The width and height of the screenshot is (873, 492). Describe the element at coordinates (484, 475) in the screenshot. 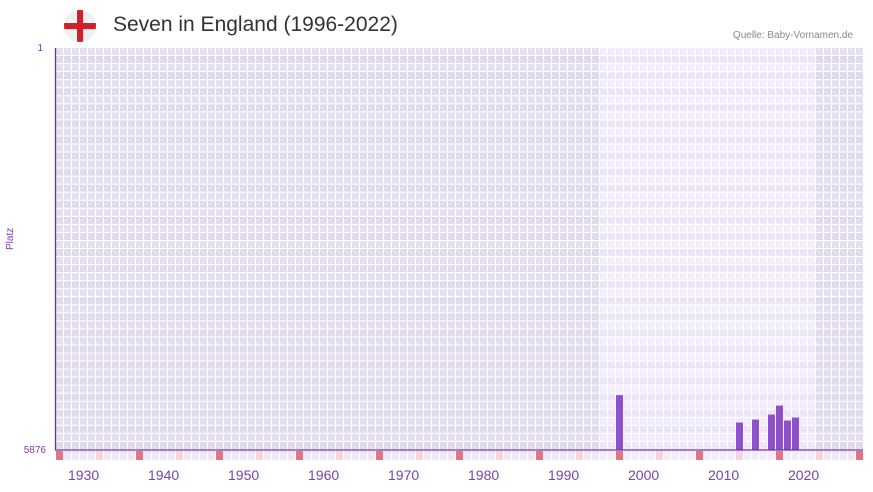

I see `x-tick-1980: 1980` at that location.